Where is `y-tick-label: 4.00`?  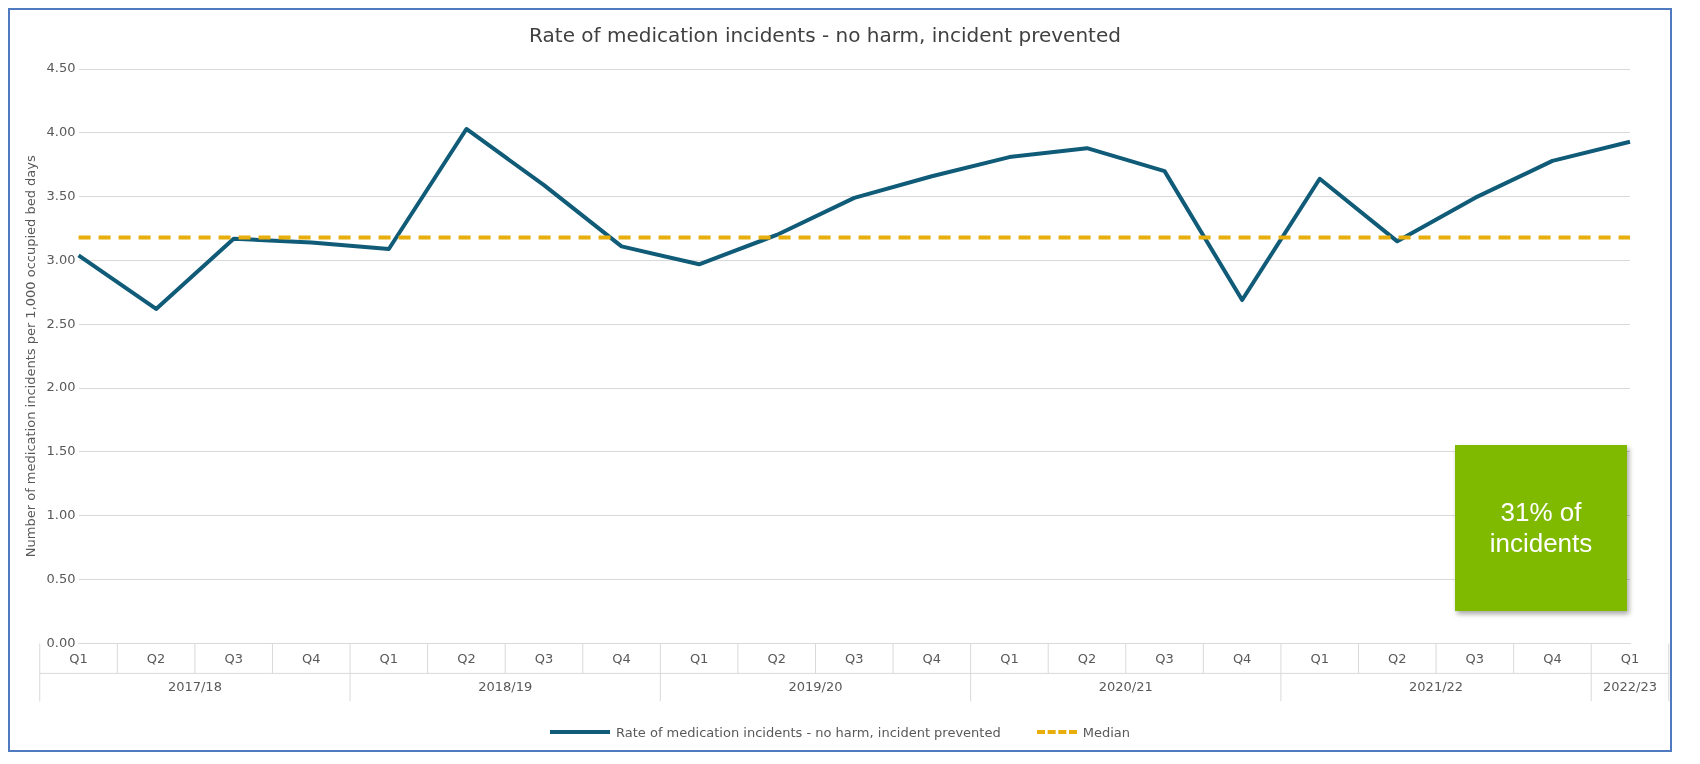 y-tick-label: 4.00 is located at coordinates (61, 132).